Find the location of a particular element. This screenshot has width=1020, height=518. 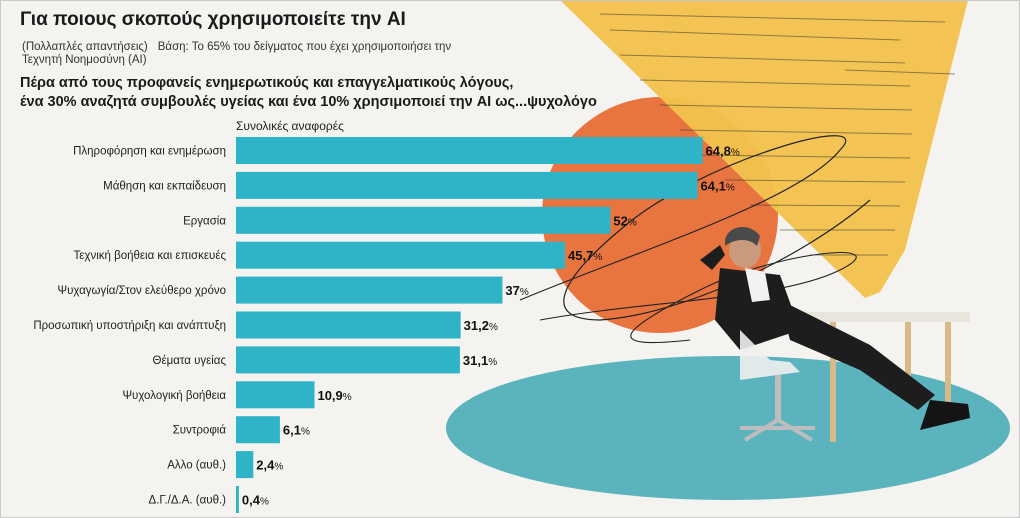

value-label: 10,9% is located at coordinates (334, 395).